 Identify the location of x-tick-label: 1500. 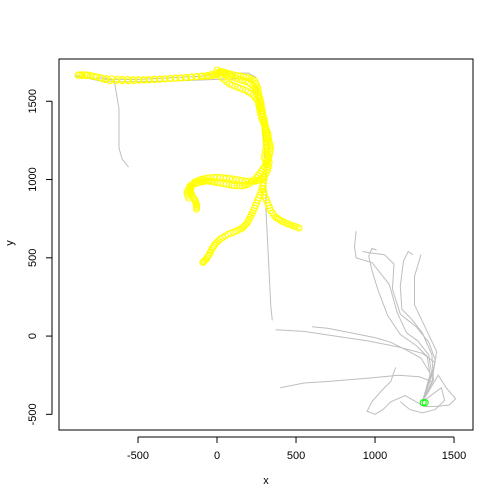
(454, 456).